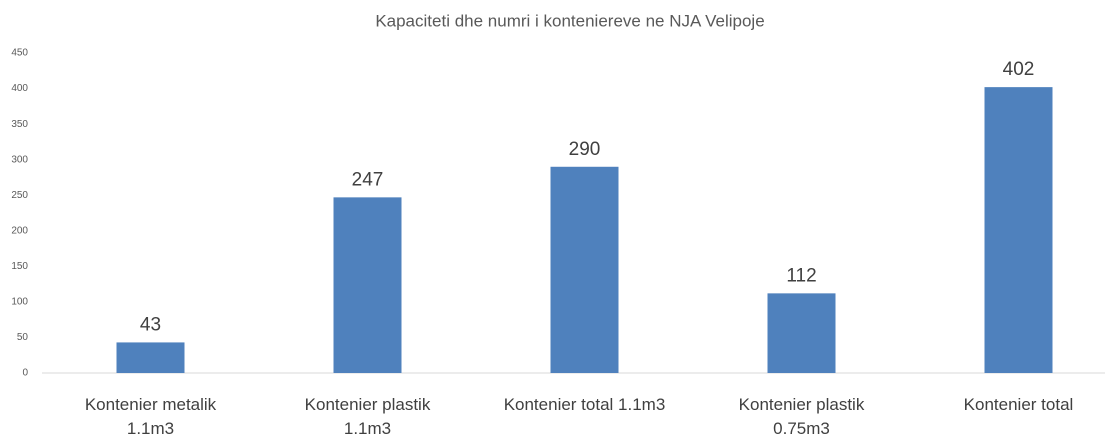 This screenshot has width=1118, height=441. What do you see at coordinates (1018, 404) in the screenshot?
I see `x-tick-label: Kontenier total` at bounding box center [1018, 404].